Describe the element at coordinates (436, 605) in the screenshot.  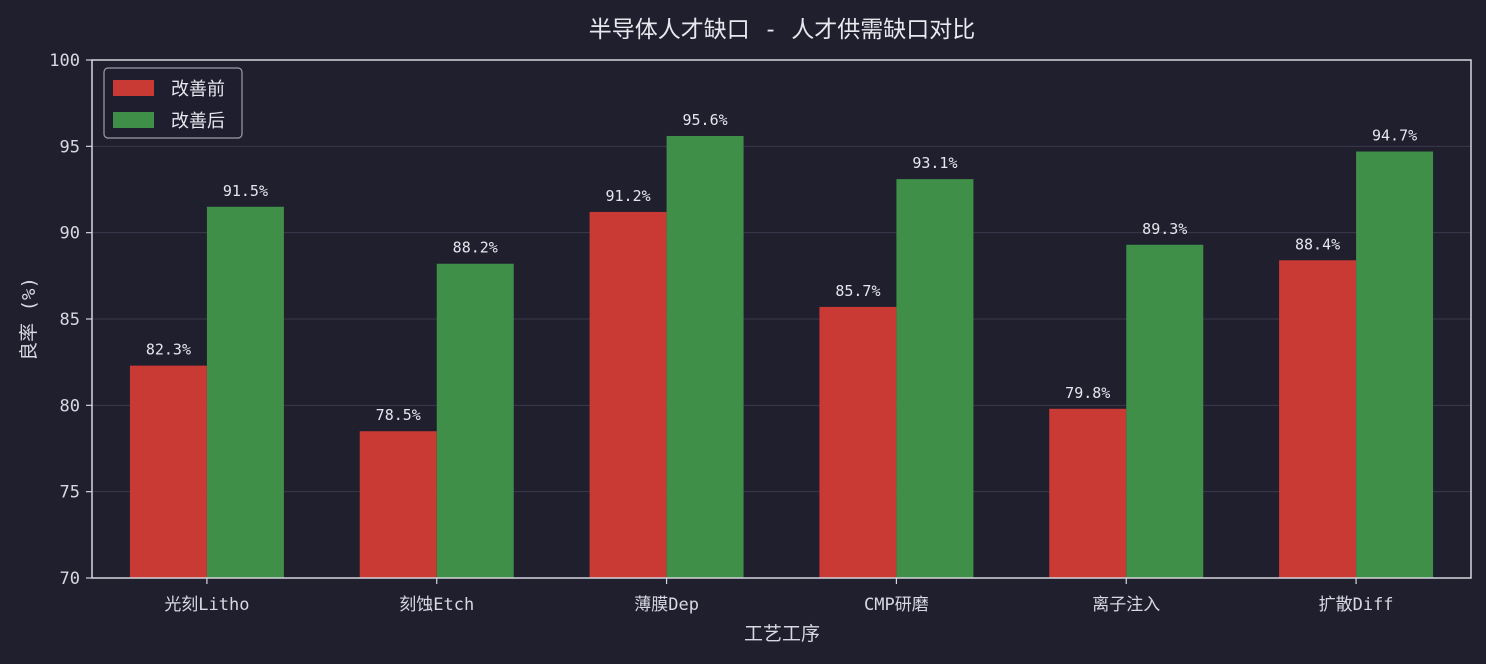
I see `x-tick-label: 刻蚀Etch` at that location.